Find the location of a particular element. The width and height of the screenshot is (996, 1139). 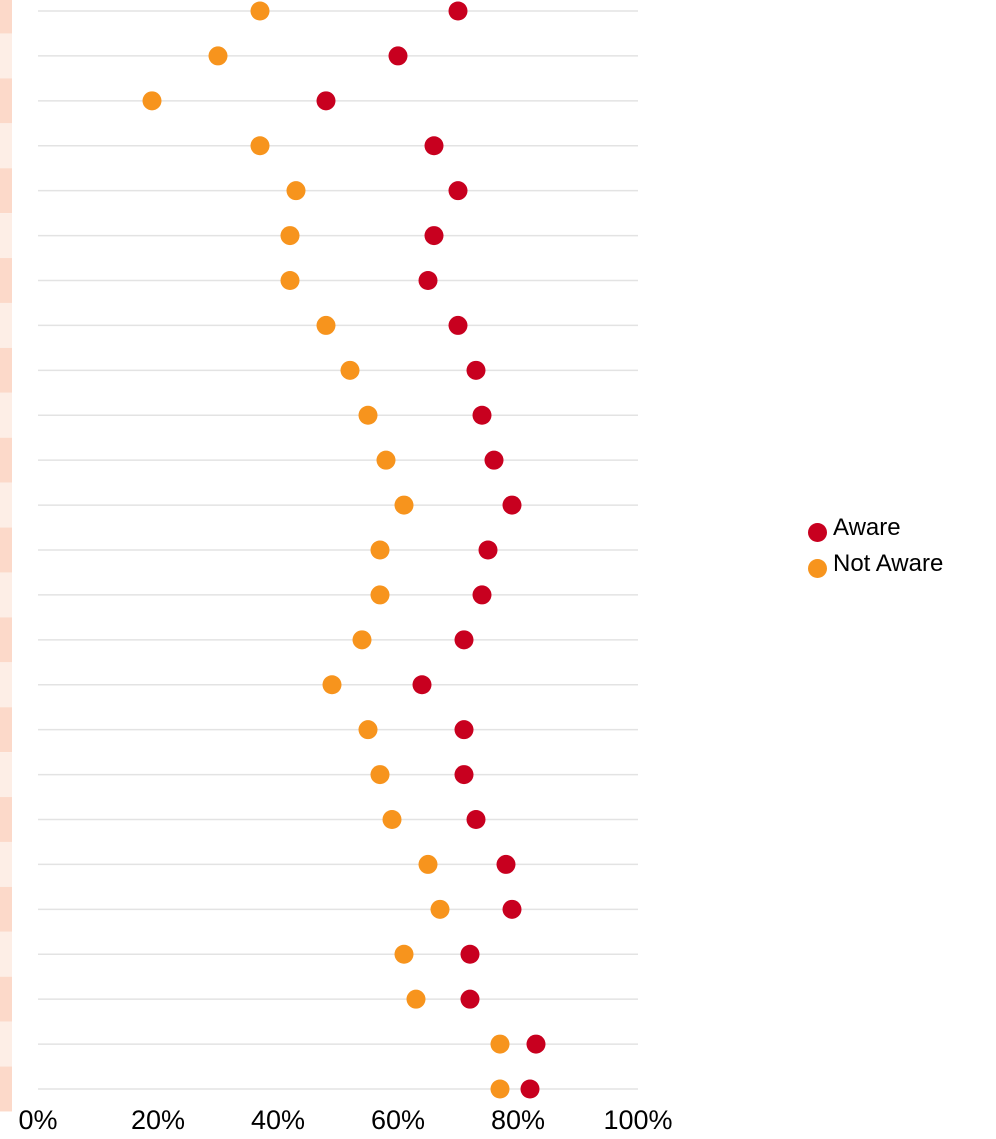

x-tick-label: 40% is located at coordinates (278, 1120).